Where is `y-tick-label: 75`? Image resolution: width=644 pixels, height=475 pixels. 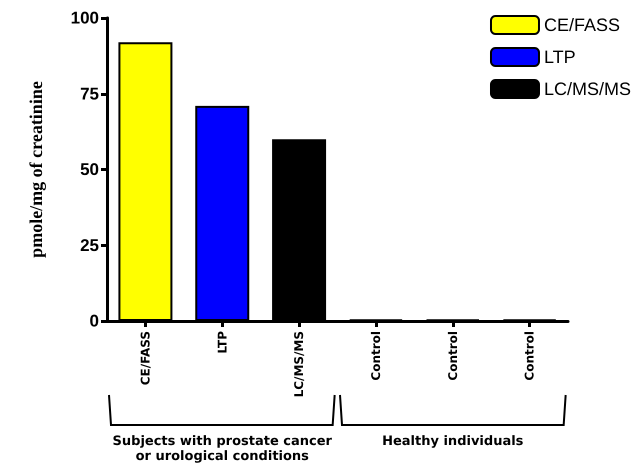
y-tick-label: 75 is located at coordinates (89, 94).